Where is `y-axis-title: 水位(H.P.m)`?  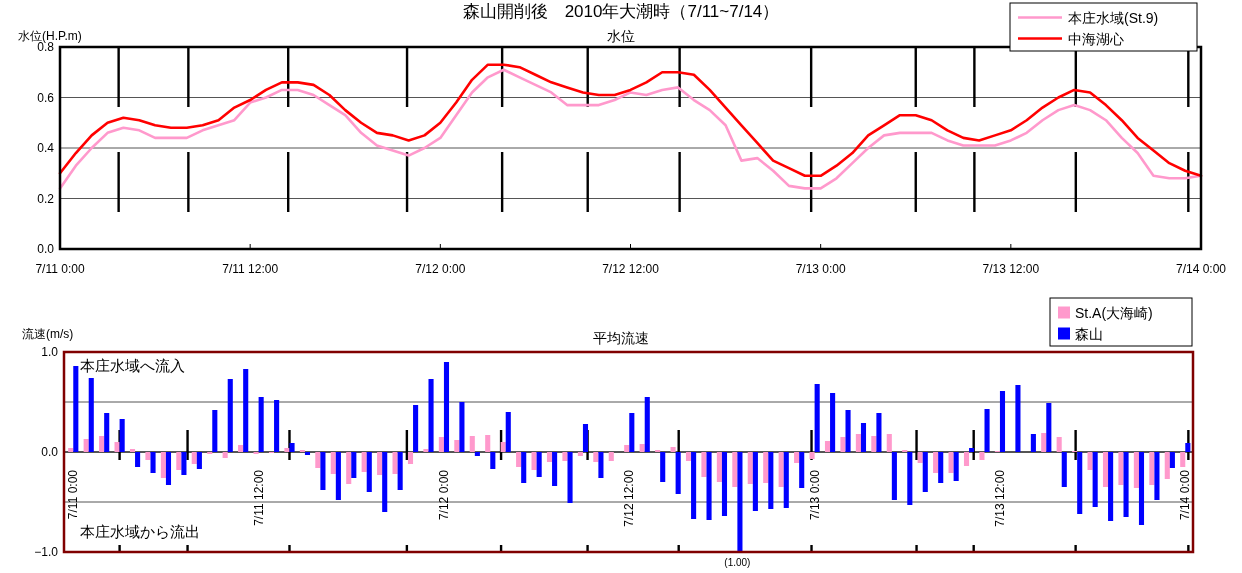
y-axis-title: 水位(H.P.m) is located at coordinates (50, 36).